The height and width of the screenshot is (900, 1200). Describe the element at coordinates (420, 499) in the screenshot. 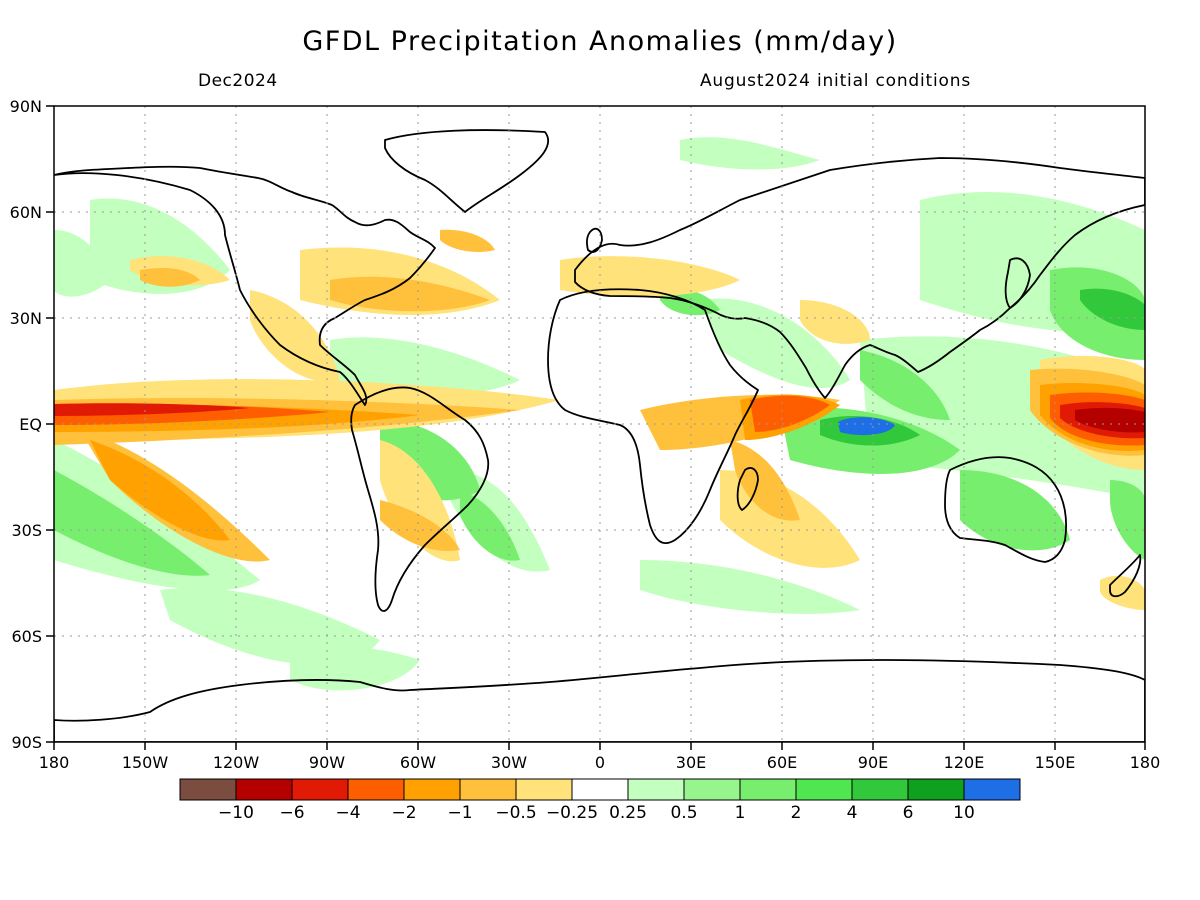

I see `south-america-outline` at that location.